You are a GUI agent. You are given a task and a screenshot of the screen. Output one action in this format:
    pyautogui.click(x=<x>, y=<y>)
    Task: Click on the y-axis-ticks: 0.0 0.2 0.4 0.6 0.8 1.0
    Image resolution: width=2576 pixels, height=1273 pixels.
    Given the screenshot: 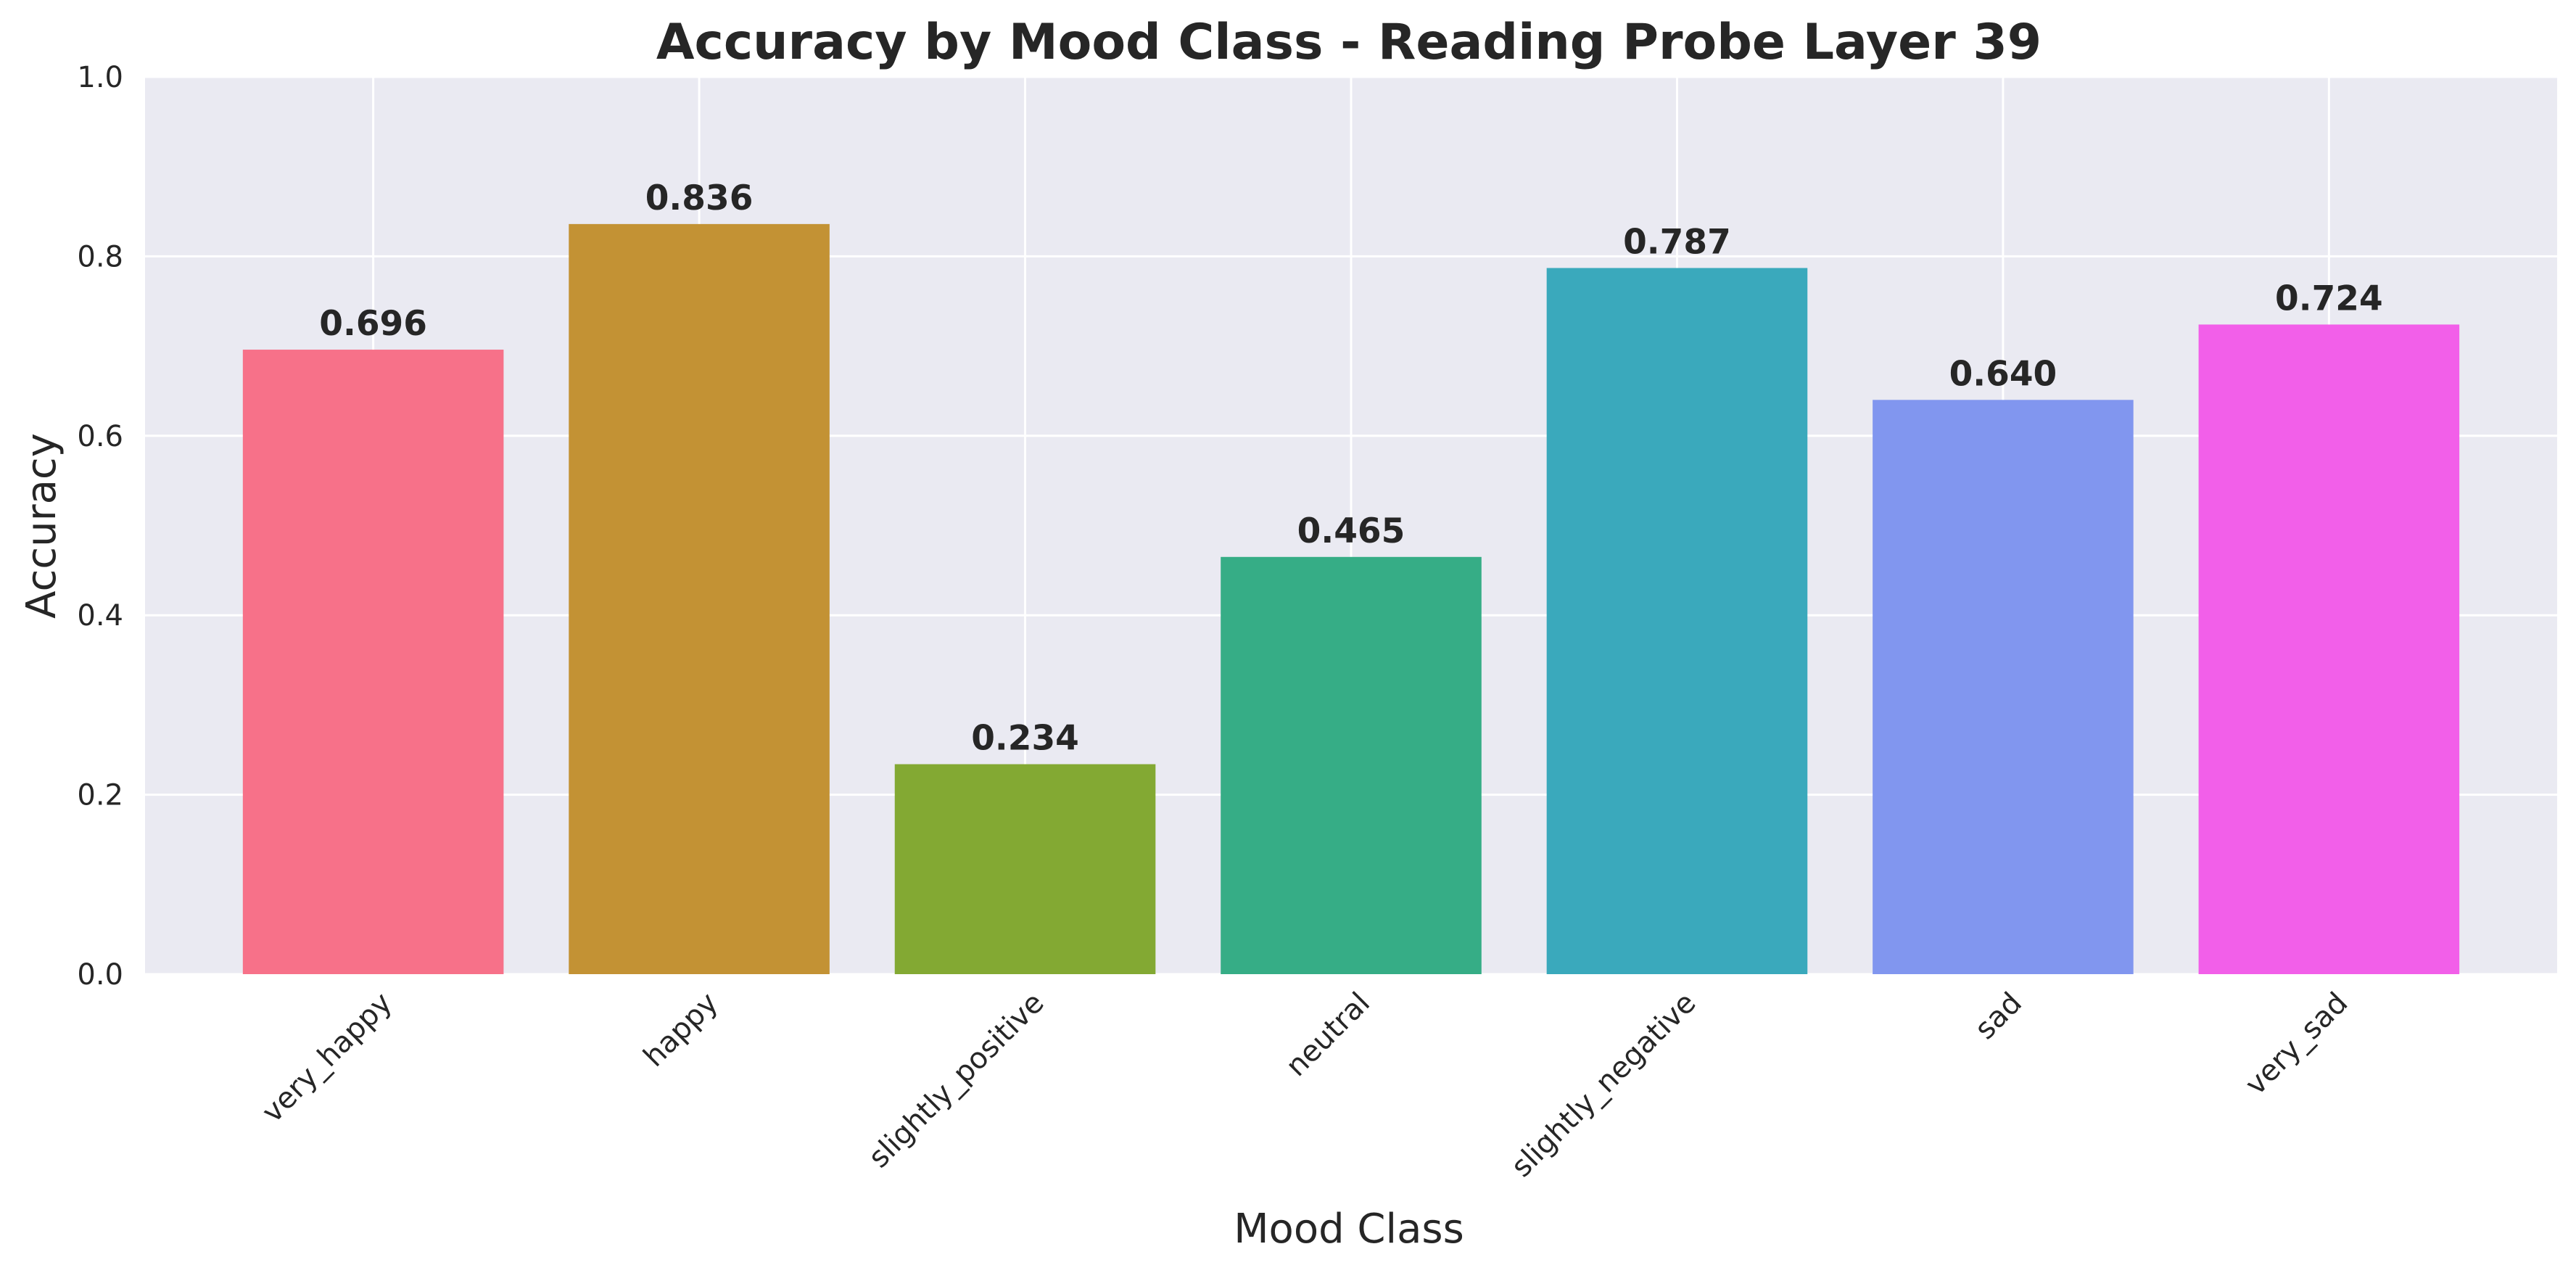 What is the action you would take?
    pyautogui.click(x=100, y=526)
    